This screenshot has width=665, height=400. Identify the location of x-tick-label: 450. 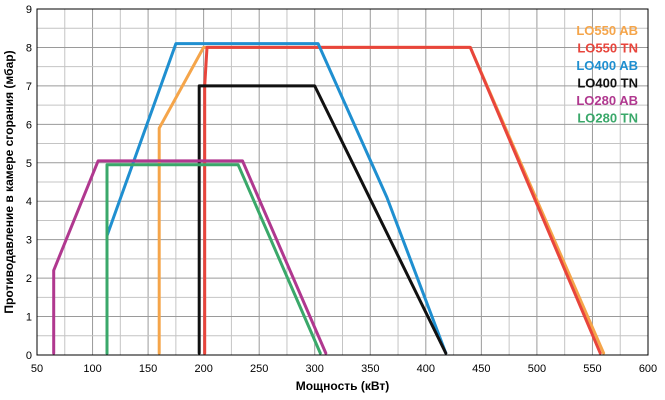
(481, 369).